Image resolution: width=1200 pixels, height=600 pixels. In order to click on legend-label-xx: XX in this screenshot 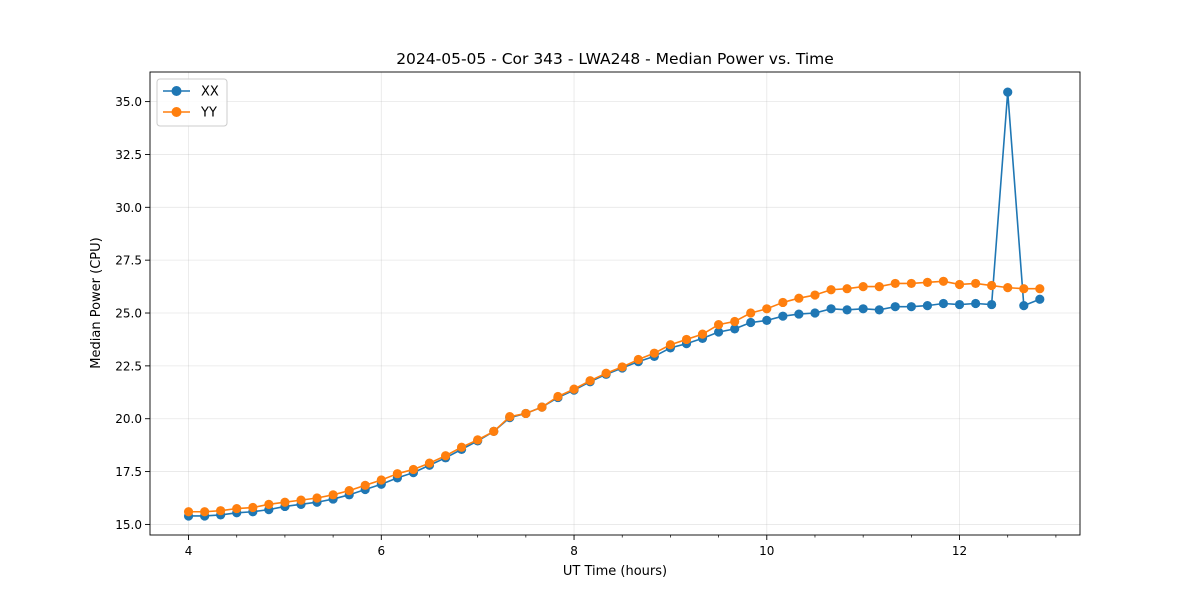, I will do `click(210, 92)`.